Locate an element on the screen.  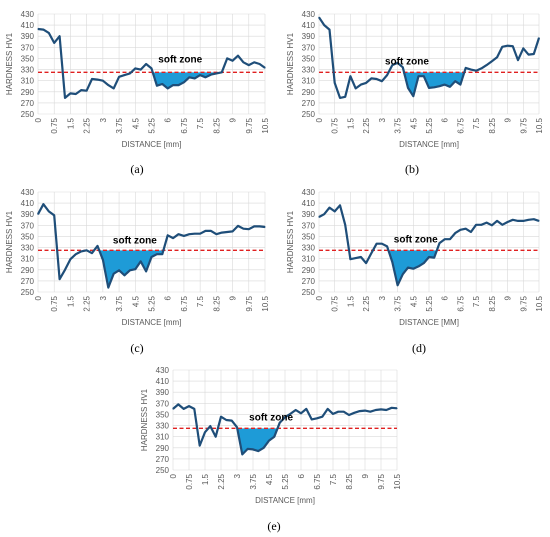
y-tick-label: 310 is located at coordinates (309, 259).